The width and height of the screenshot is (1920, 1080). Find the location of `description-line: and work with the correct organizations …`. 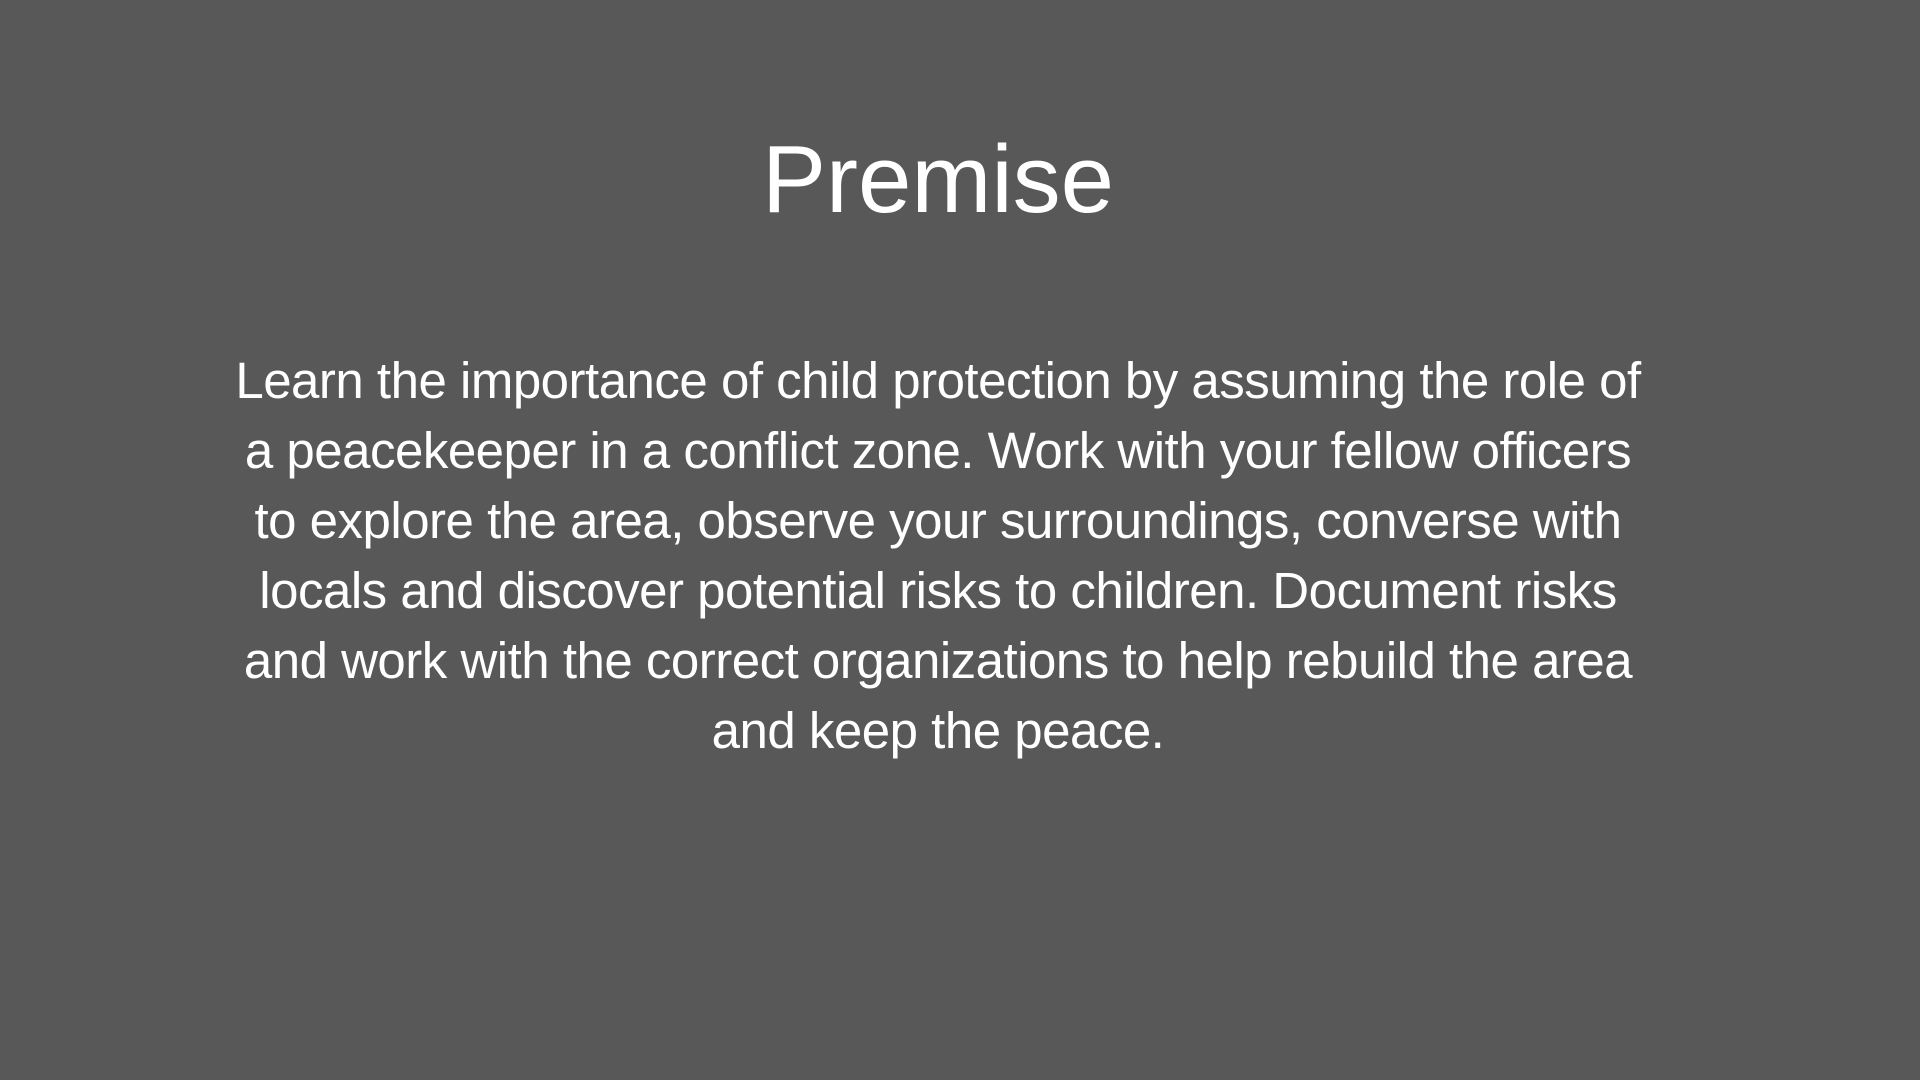

description-line: and work with the correct organizations … is located at coordinates (938, 660).